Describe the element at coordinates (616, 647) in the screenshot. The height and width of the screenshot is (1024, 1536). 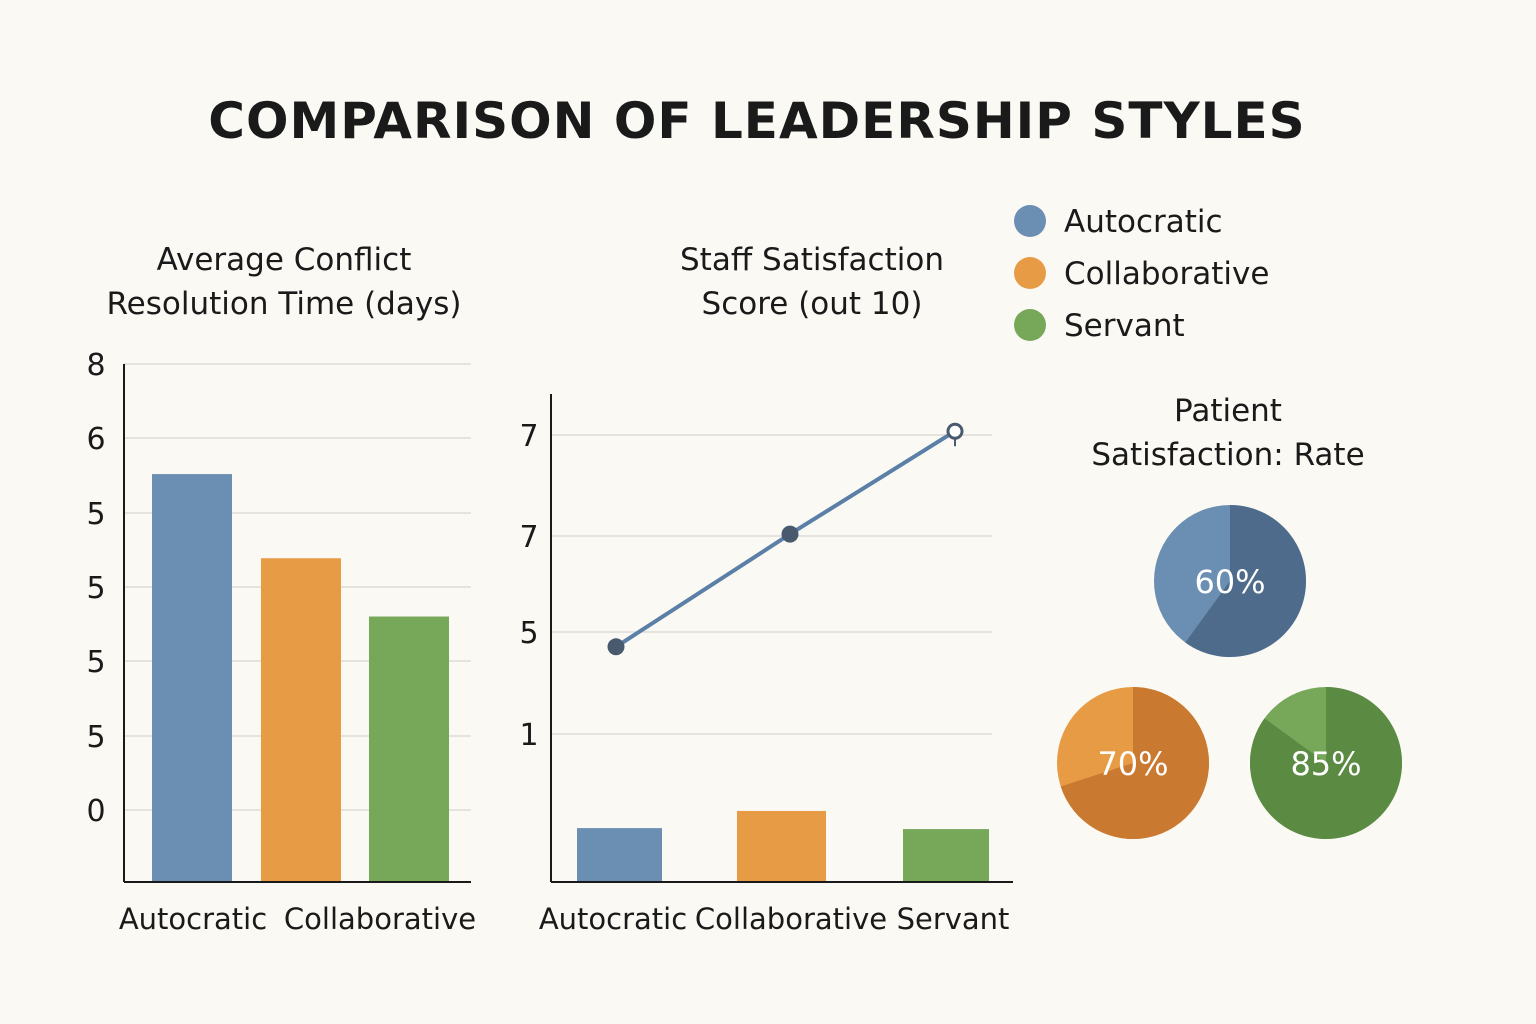
I see `chart2-point-autocratic` at that location.